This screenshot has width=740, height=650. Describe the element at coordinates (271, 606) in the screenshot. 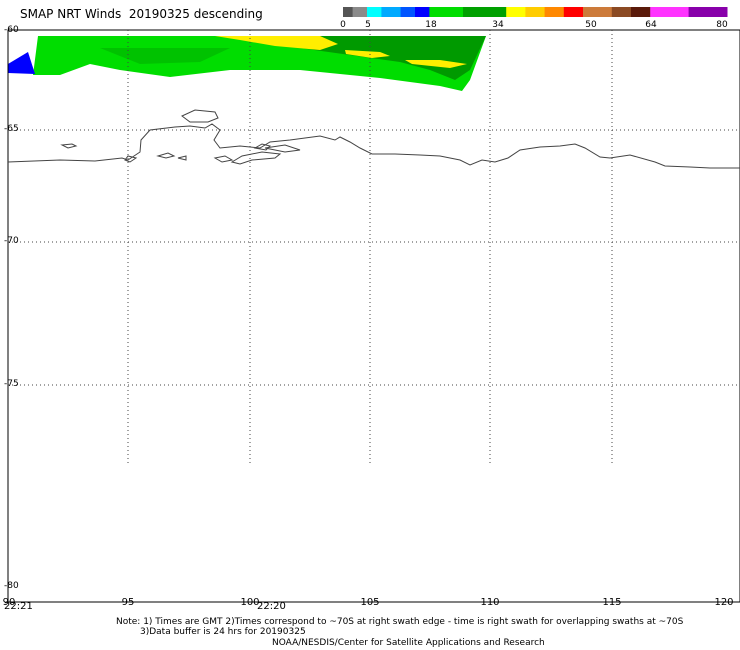

I see `swath-time-right: 22:20` at that location.